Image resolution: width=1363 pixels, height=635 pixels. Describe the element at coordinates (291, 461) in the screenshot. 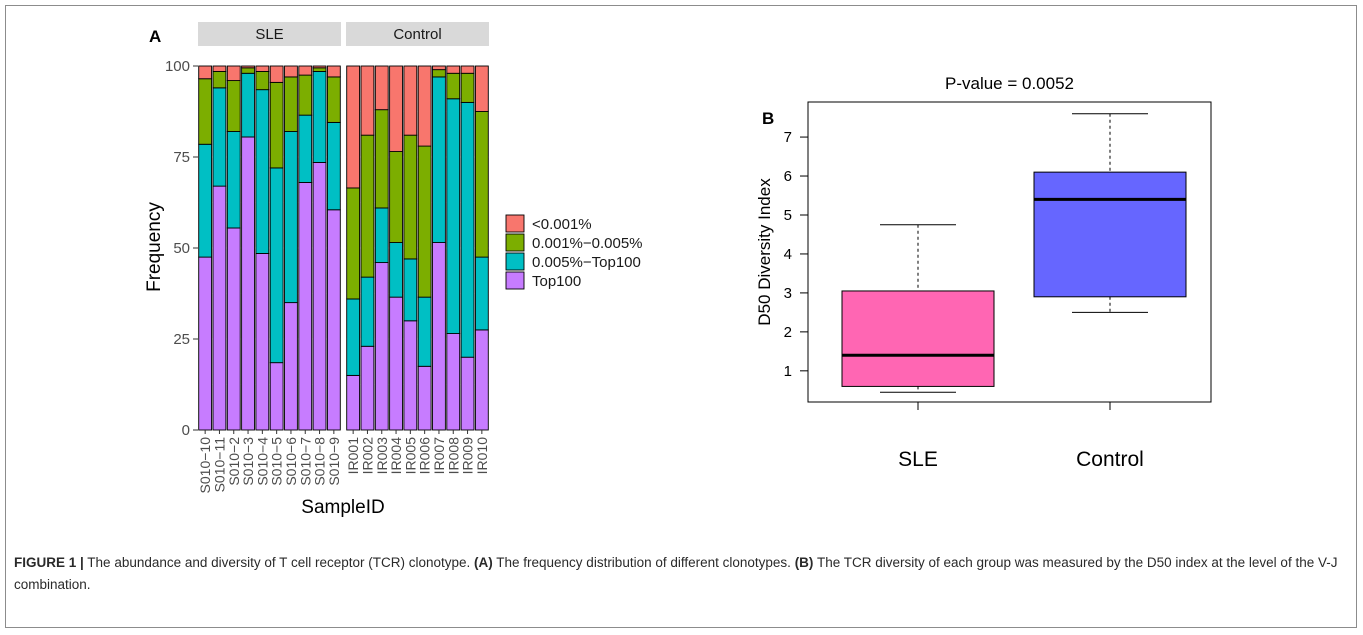

I see `panel-a-x-tick-label: S010−6` at that location.